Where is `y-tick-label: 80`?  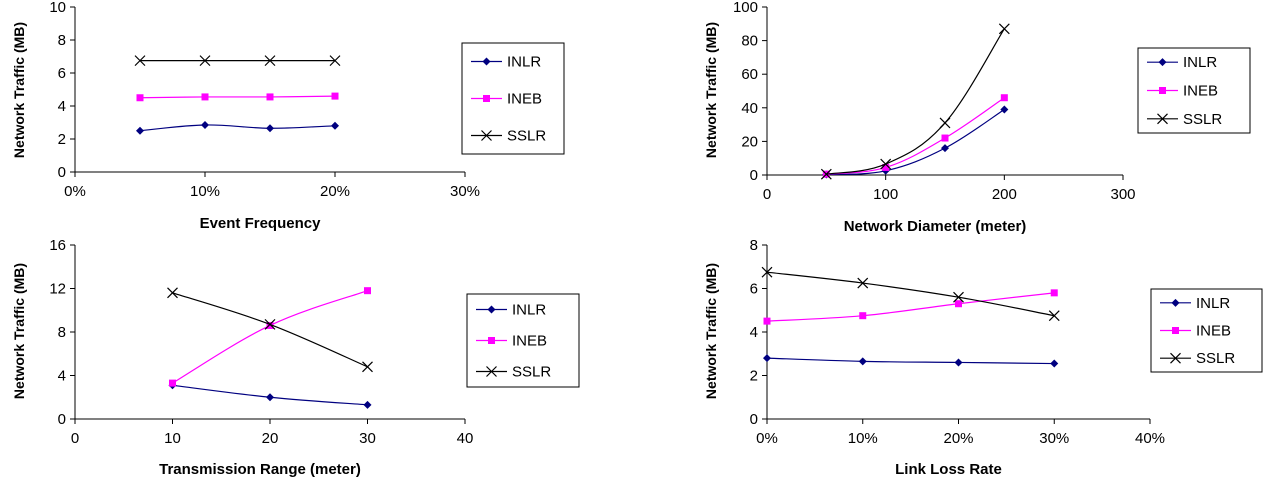 y-tick-label: 80 is located at coordinates (749, 41).